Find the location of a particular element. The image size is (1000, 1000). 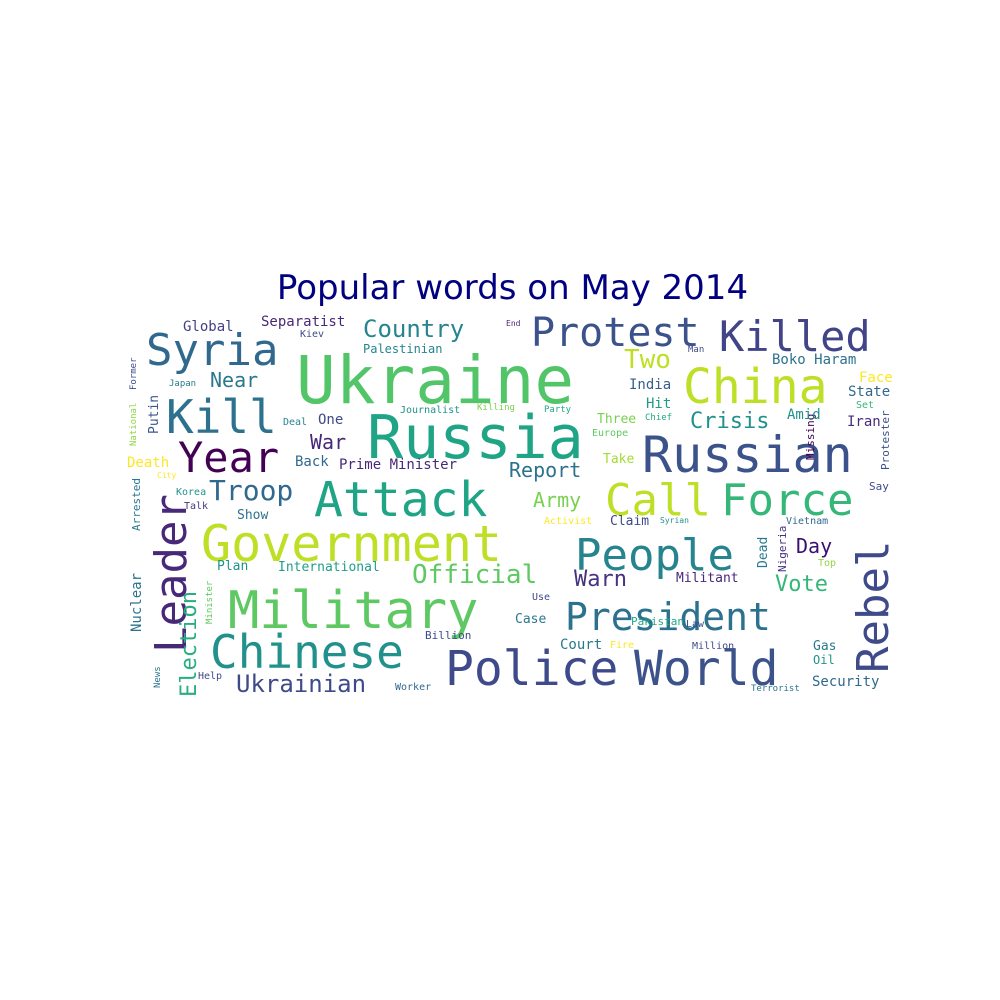

word-million: Million is located at coordinates (713, 646).